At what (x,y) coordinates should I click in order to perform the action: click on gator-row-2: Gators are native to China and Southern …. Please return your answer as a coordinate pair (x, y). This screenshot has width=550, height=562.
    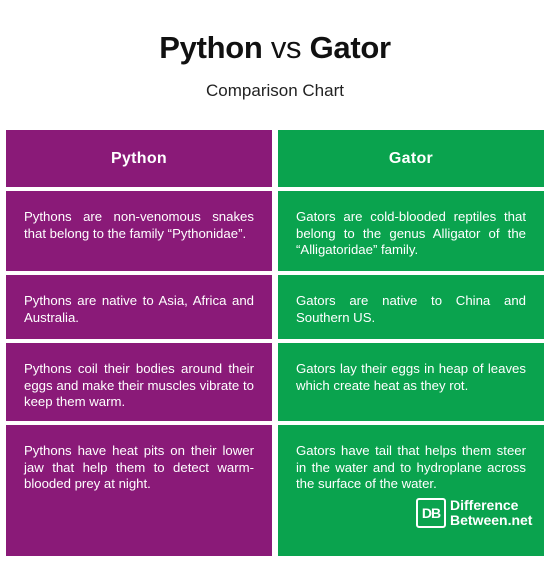
    Looking at the image, I should click on (411, 307).